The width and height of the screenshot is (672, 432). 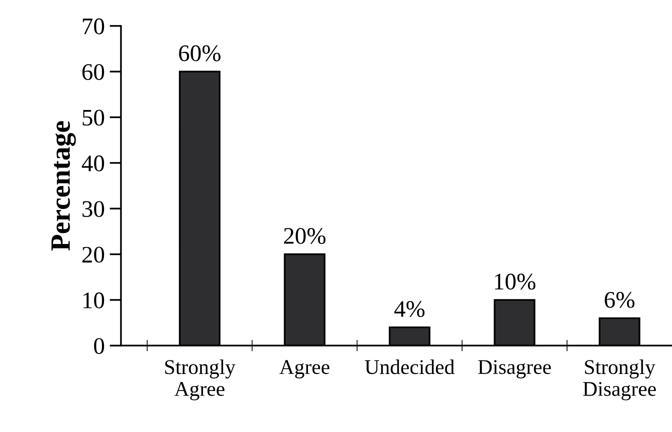 I want to click on x-tick-label: Agree, so click(x=304, y=369).